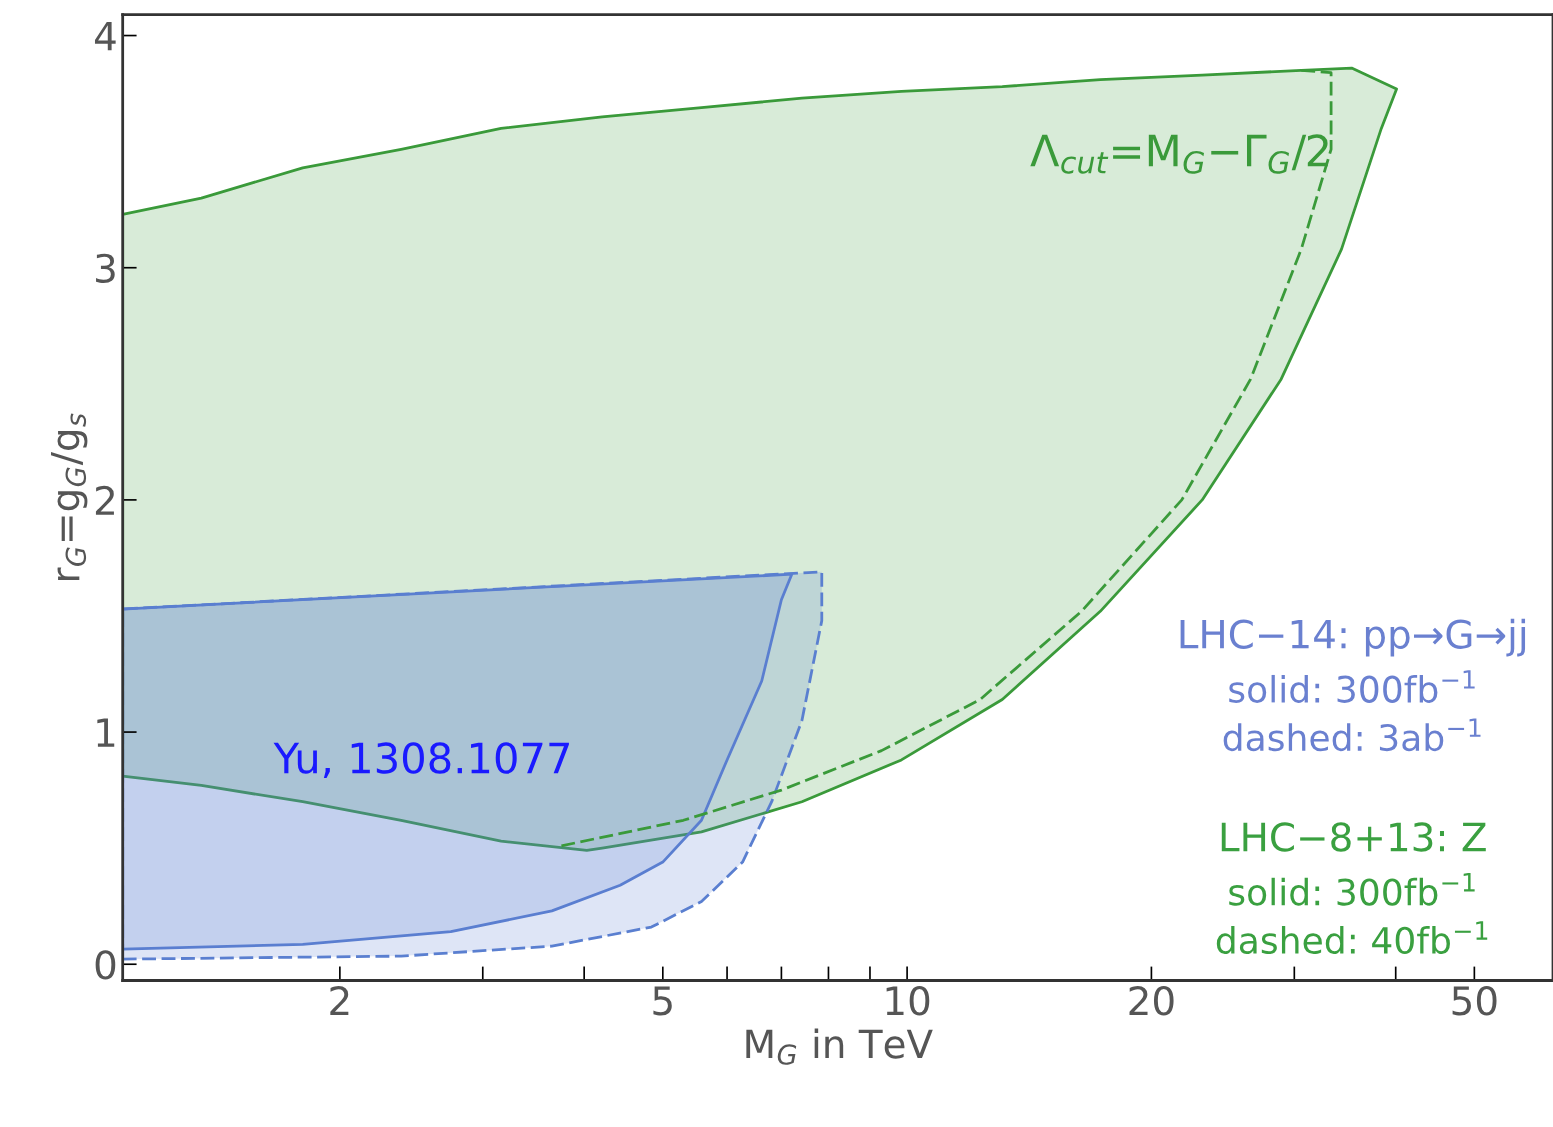  I want to click on y-tick-label: 4, so click(105, 36).